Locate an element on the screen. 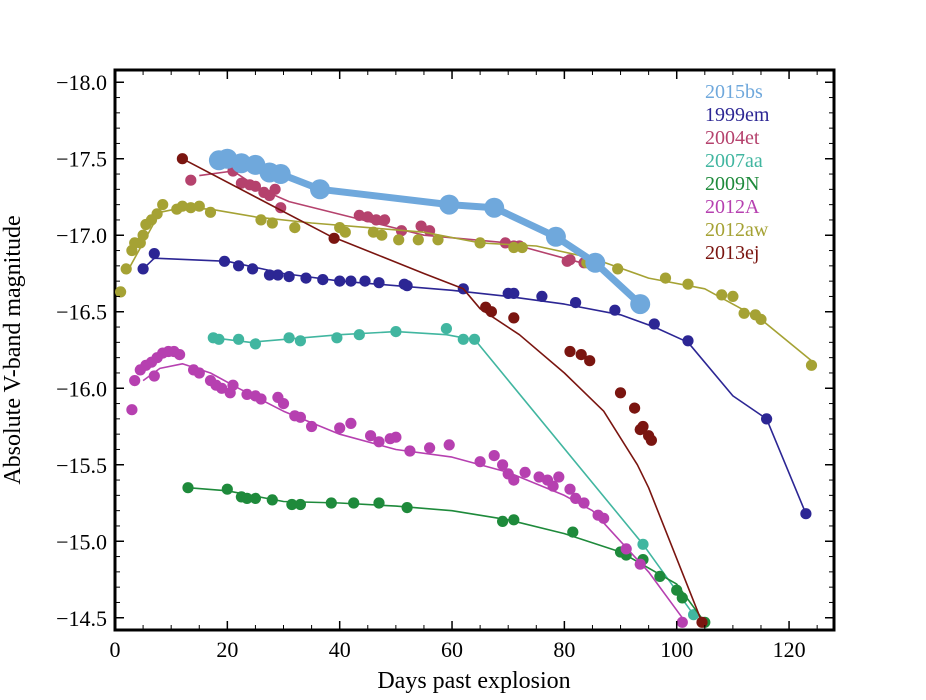 This screenshot has height=700, width=926. x-tick-label: 40 is located at coordinates (340, 649).